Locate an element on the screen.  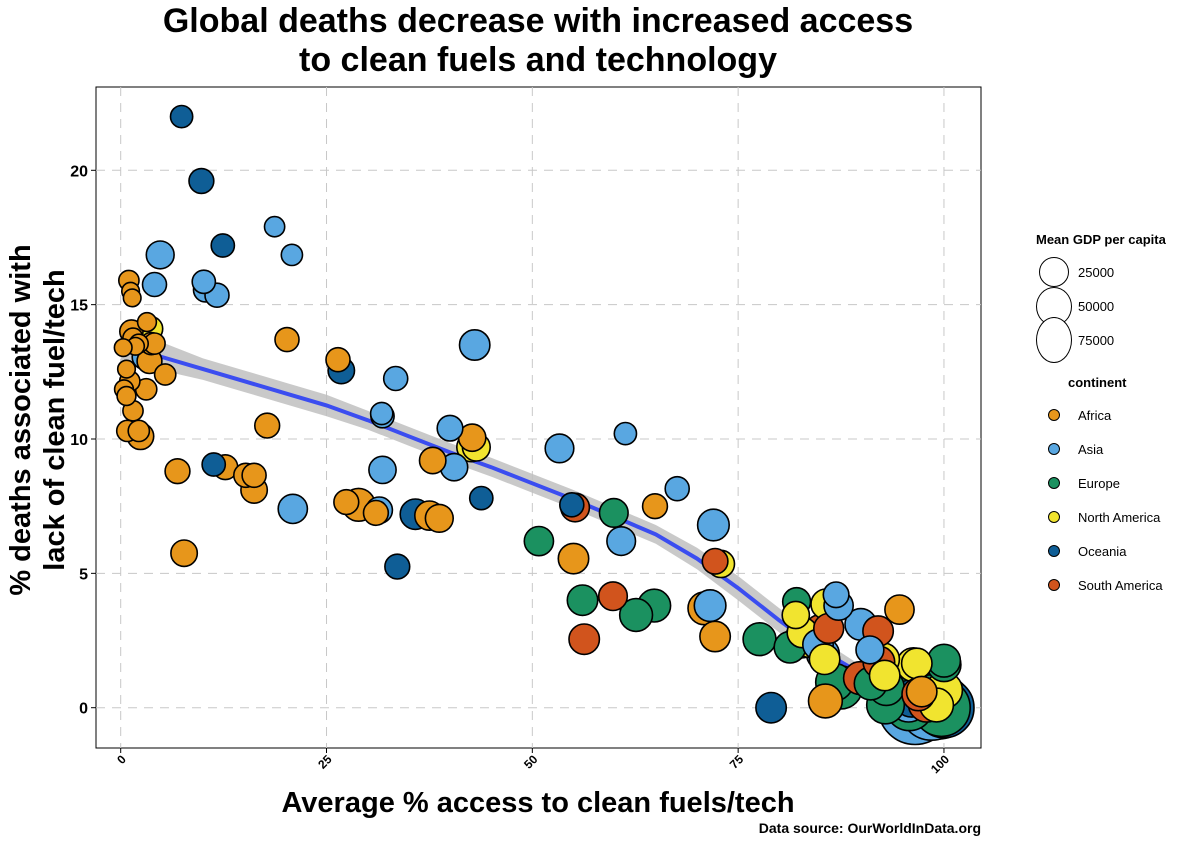
y-tick-label: 0 is located at coordinates (83, 709).